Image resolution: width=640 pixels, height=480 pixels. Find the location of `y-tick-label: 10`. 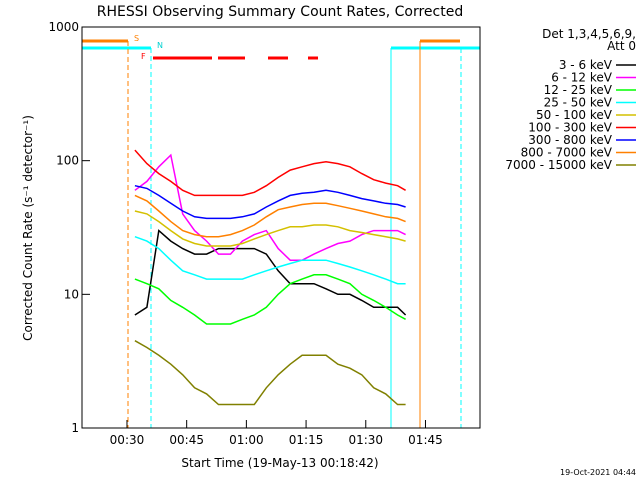

y-tick-label: 10 is located at coordinates (71, 294).